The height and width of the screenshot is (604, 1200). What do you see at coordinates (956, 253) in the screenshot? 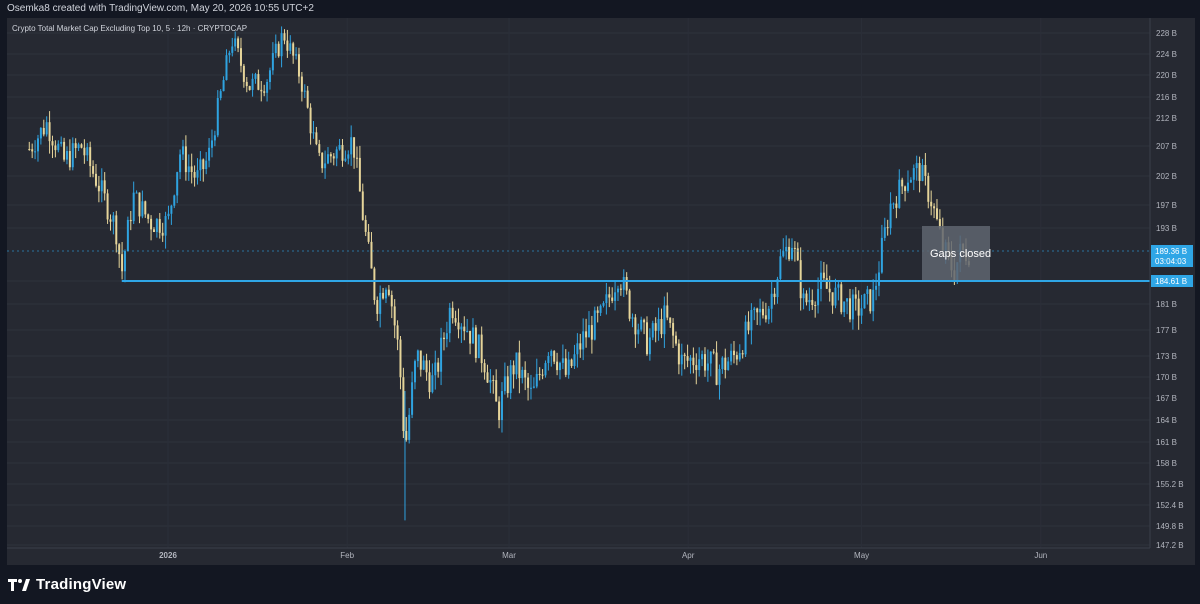
I see `gaps-closed-annotation: Gaps closed` at bounding box center [956, 253].